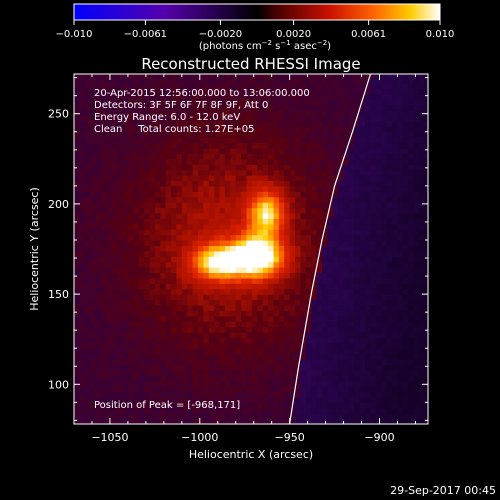  I want to click on colorbar-tick-label: 0.0020, so click(293, 34).